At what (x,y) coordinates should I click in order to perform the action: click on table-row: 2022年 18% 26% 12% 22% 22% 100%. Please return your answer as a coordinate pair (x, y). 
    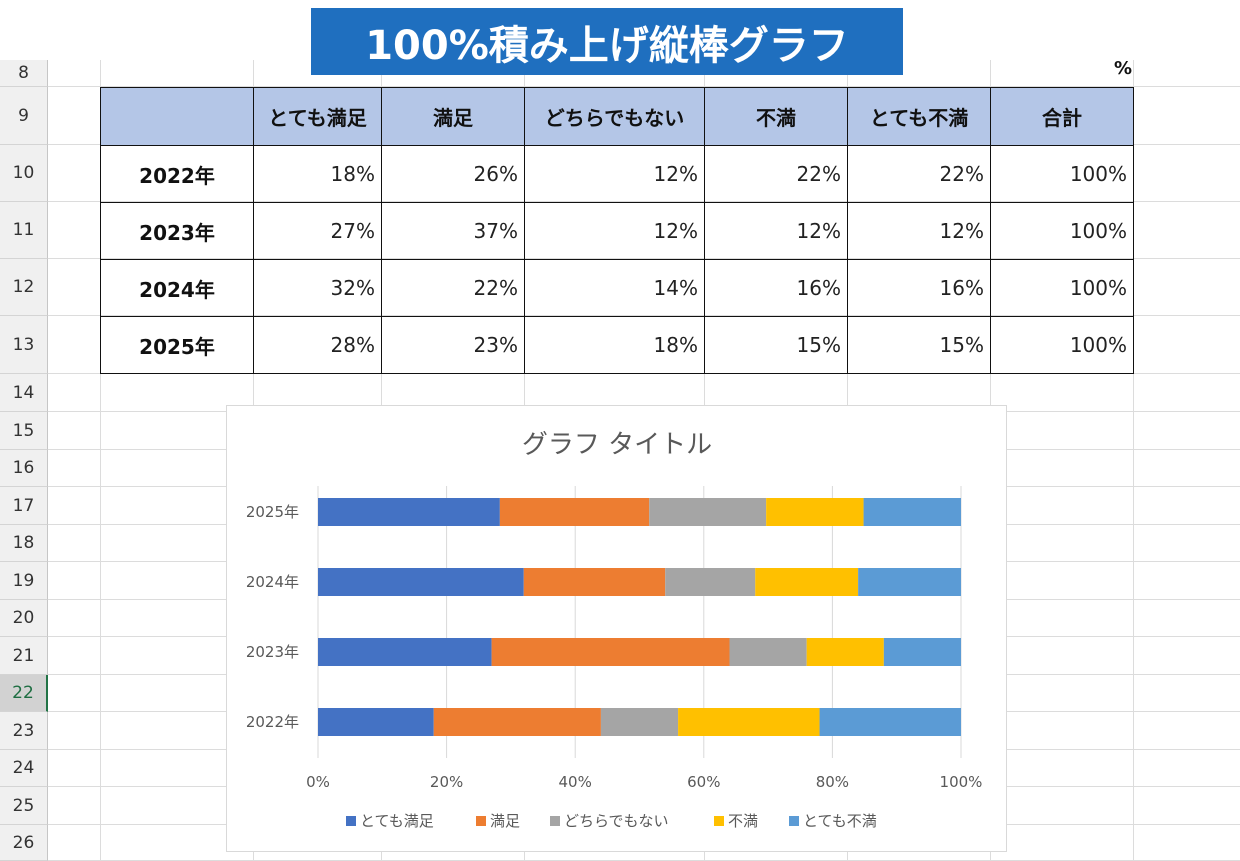
    Looking at the image, I should click on (617, 174).